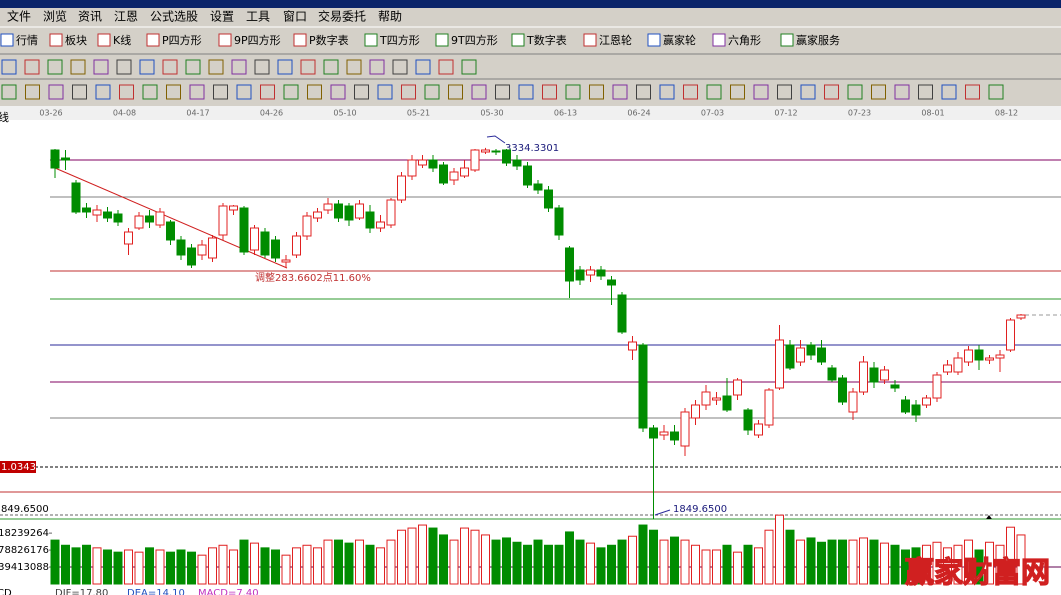  I want to click on date-label: 04-26, so click(271, 113).